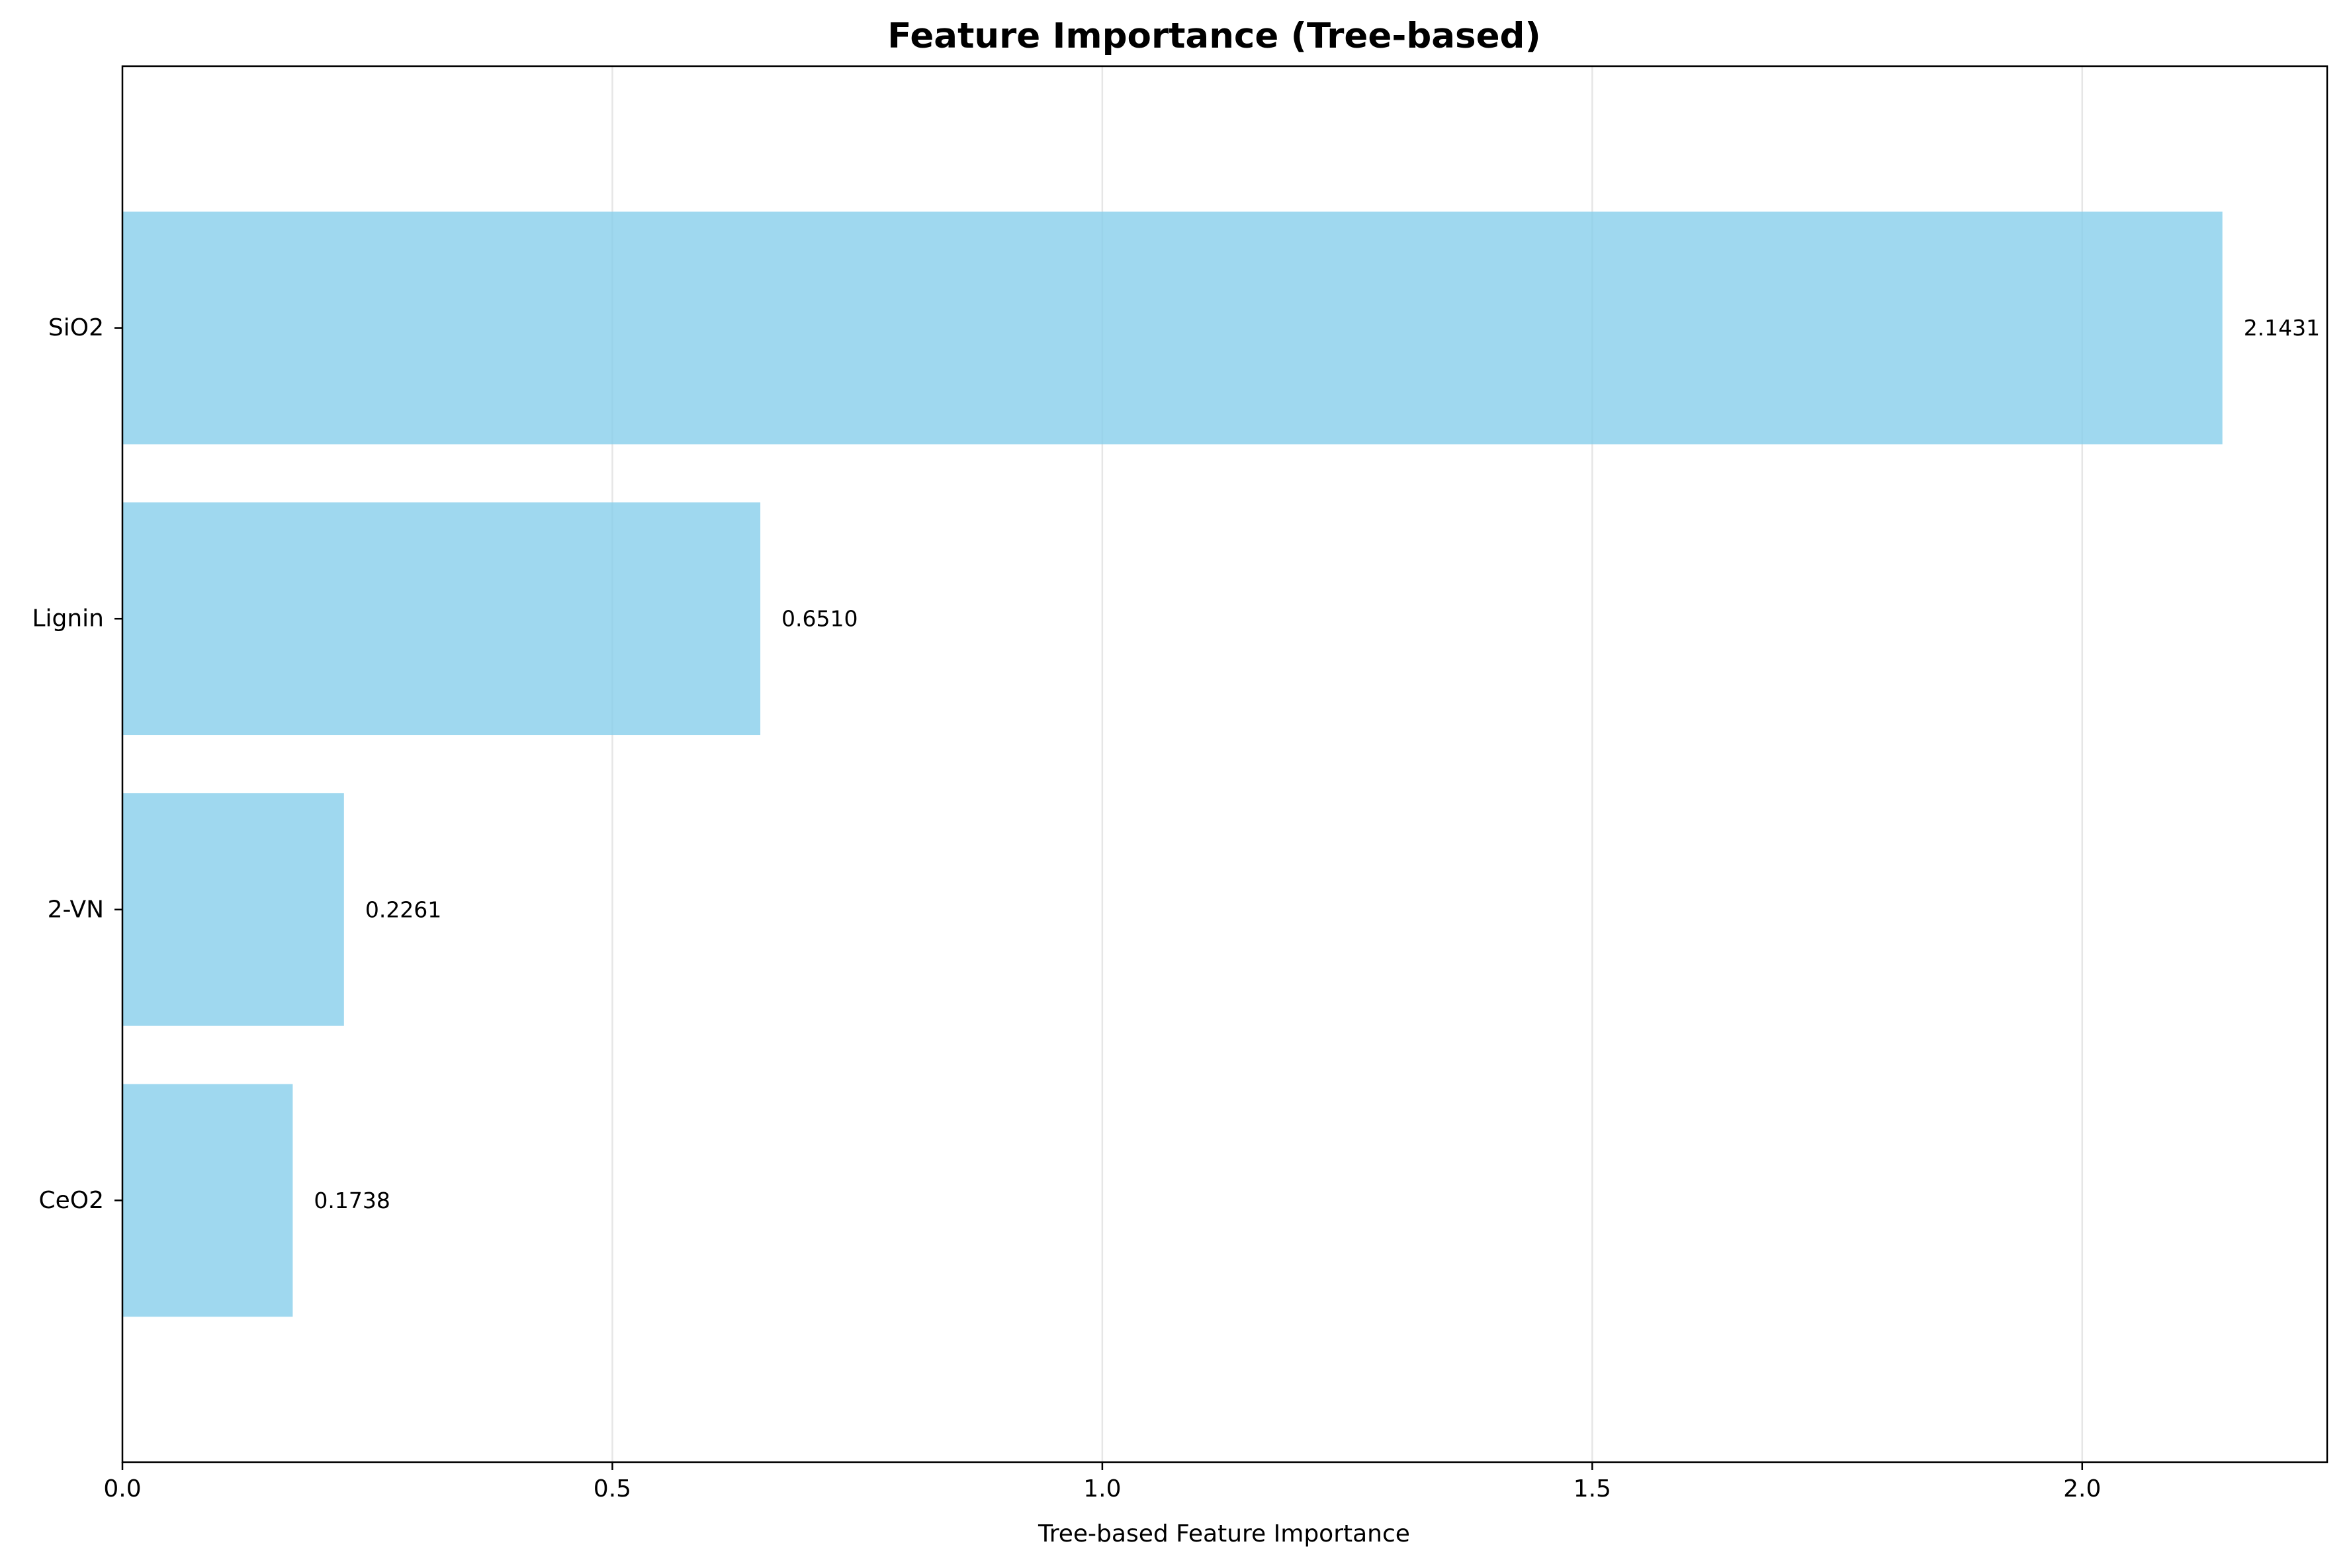  I want to click on x-tick-label: 0.0, so click(122, 1489).